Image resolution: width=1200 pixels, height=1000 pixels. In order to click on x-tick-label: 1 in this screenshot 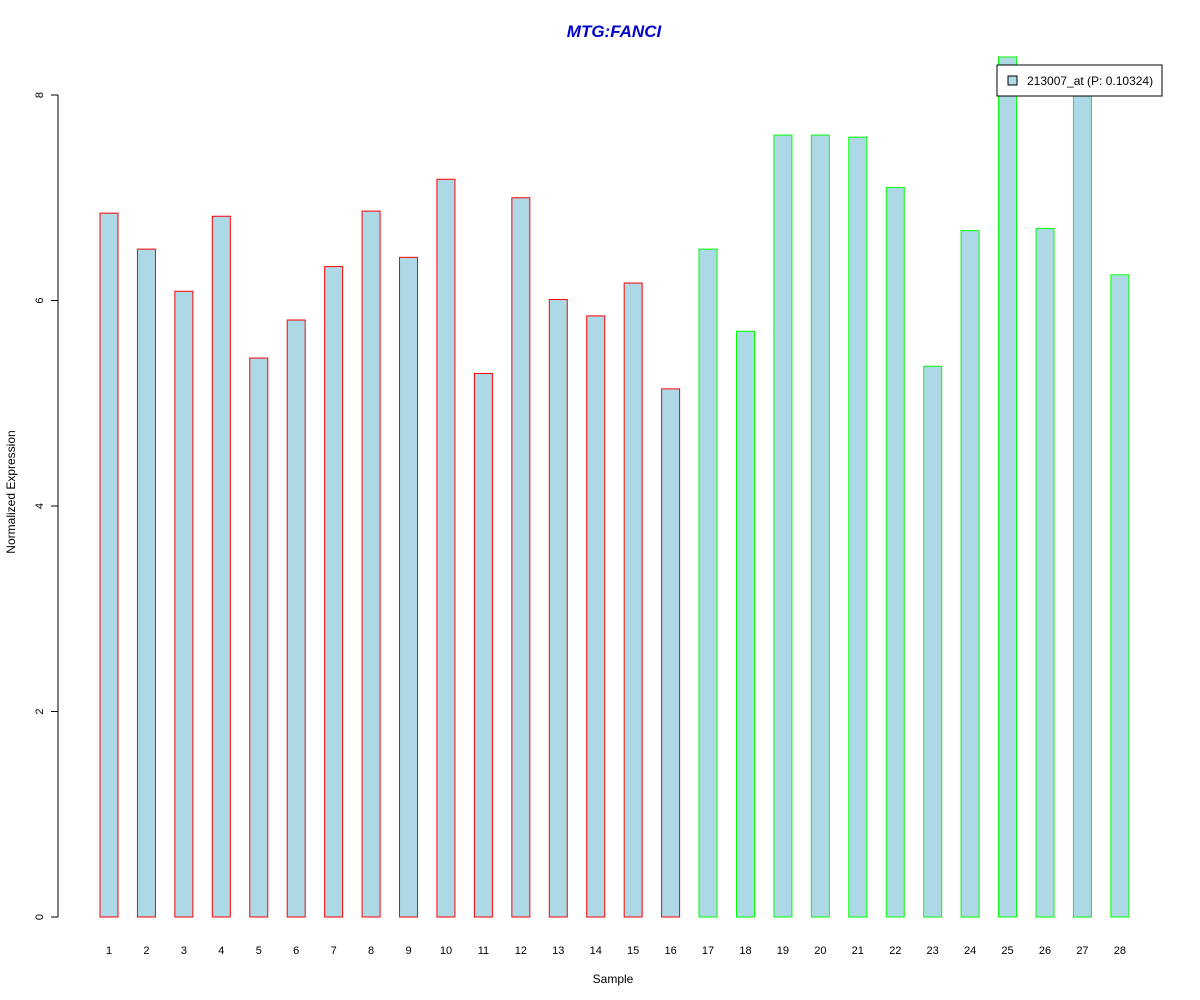, I will do `click(109, 951)`.